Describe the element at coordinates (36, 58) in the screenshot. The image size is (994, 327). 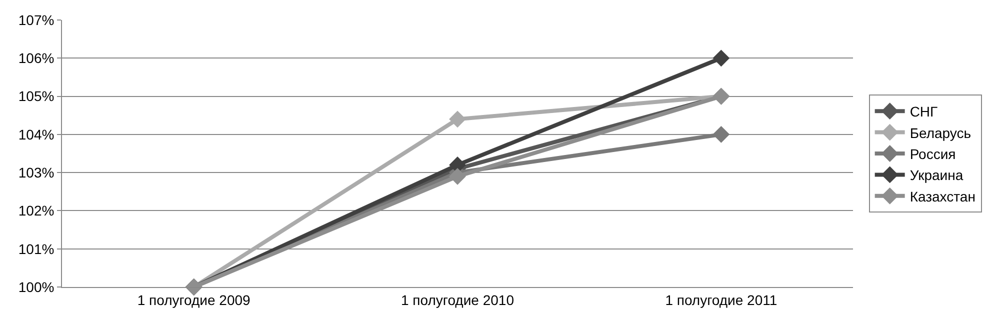
I see `y-tick-label: 106%` at that location.